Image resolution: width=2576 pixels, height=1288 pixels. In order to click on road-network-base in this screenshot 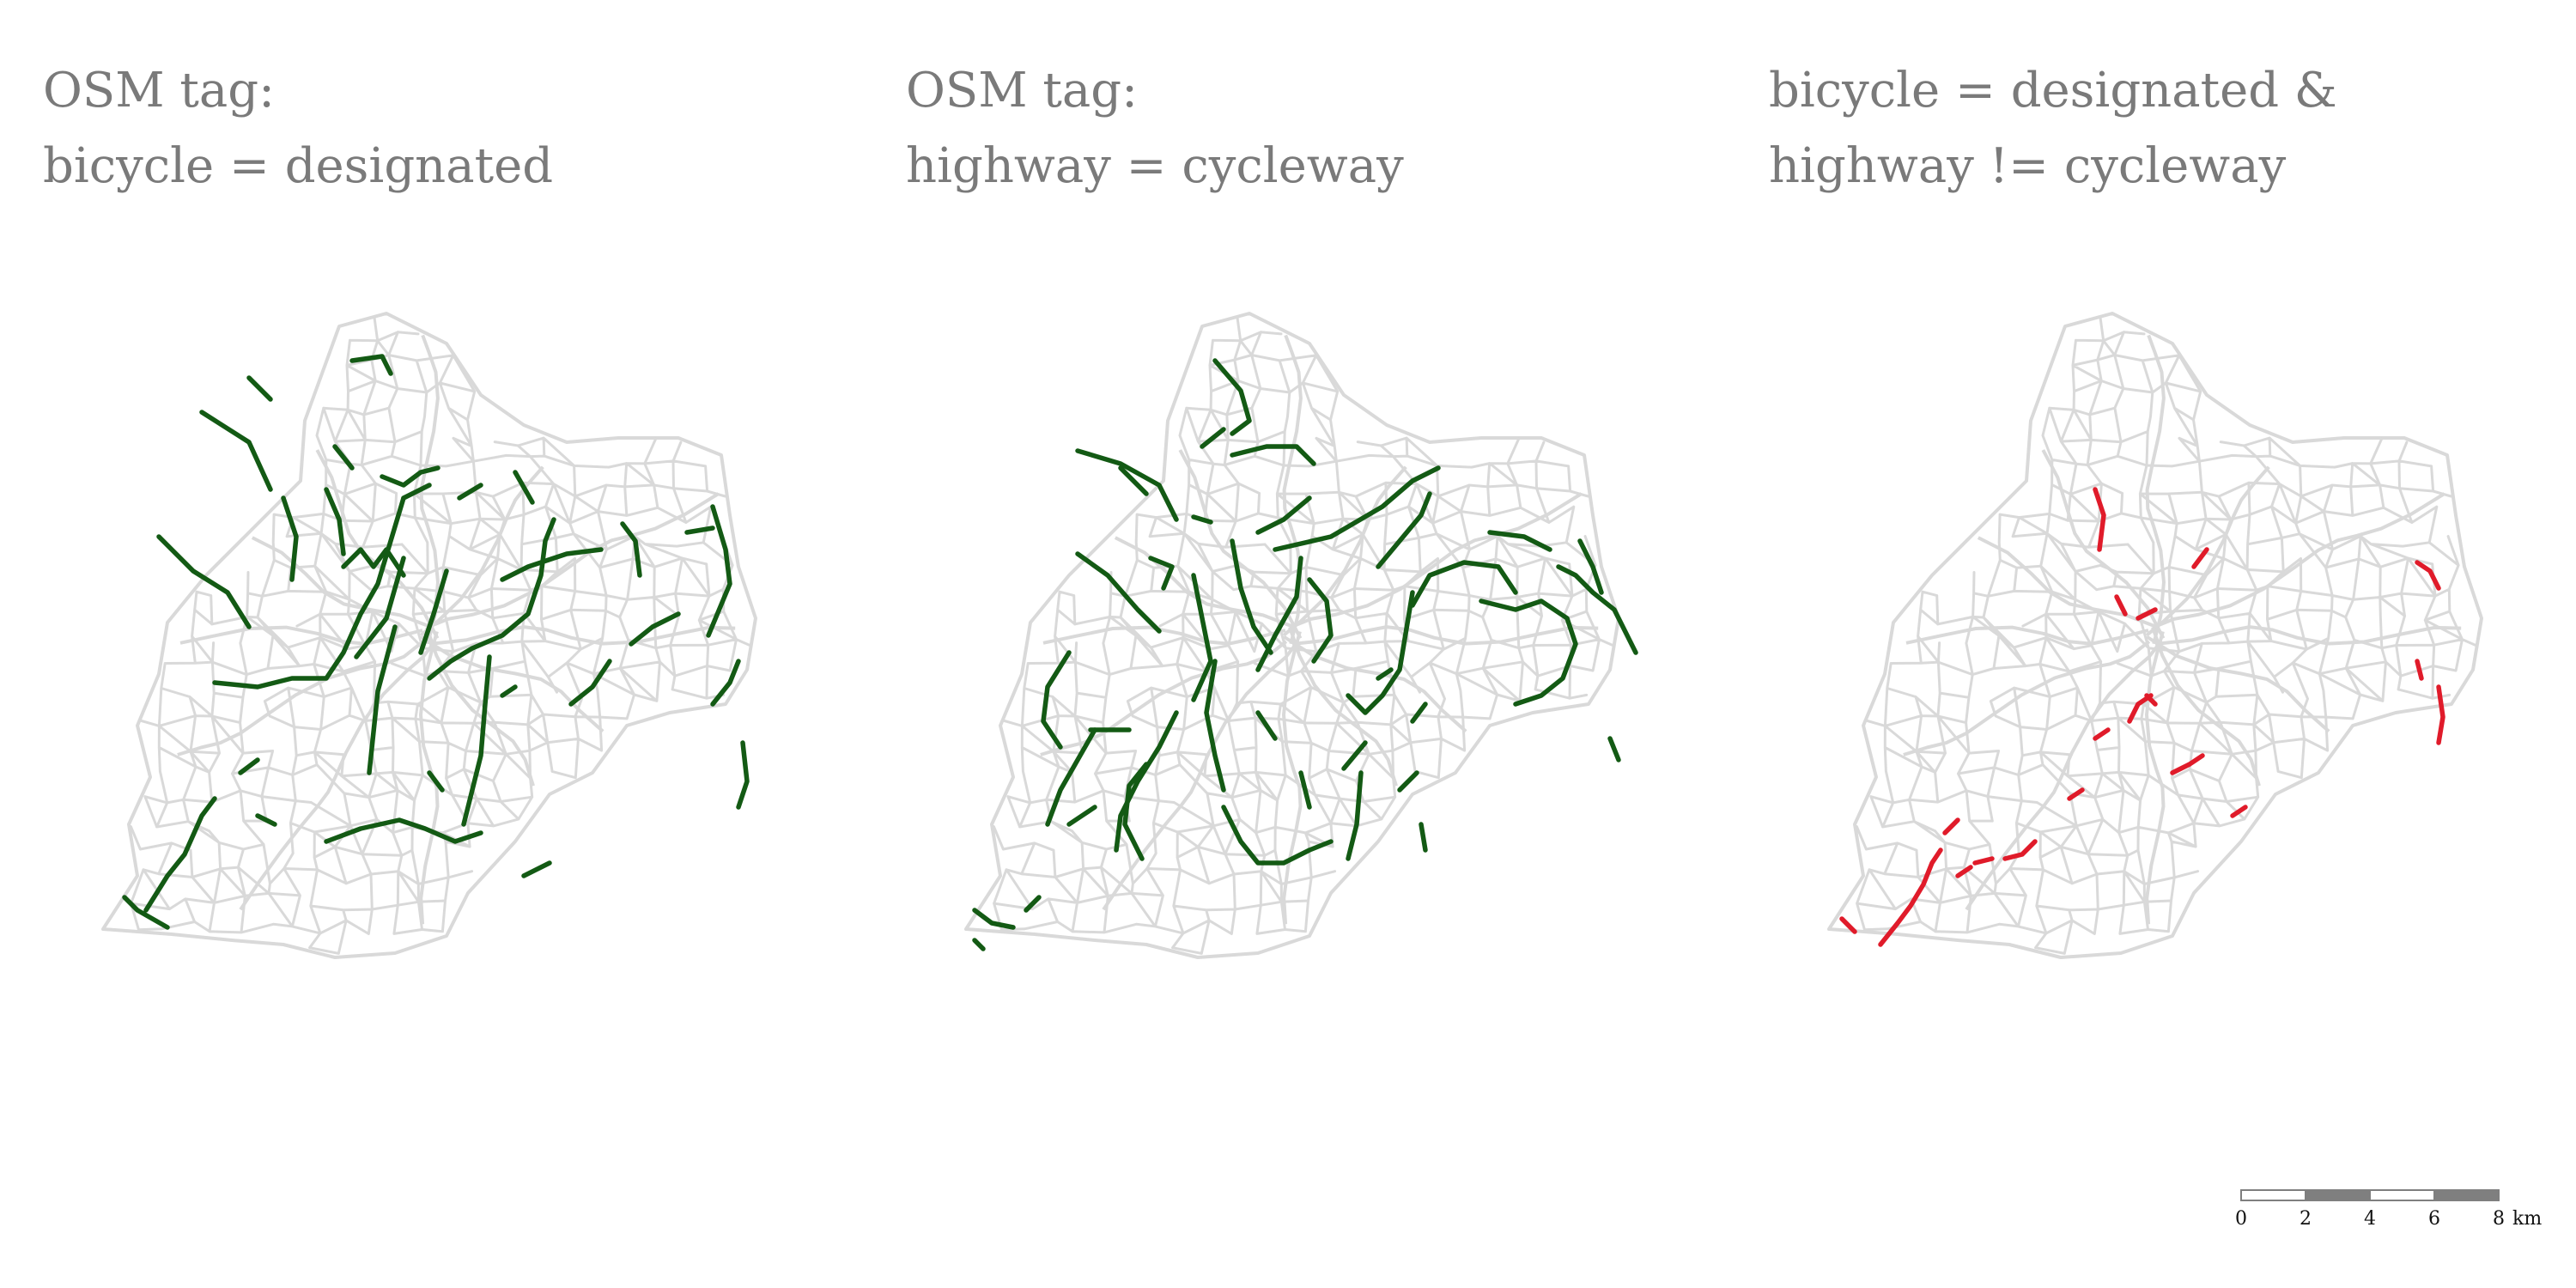, I will do `click(1292, 636)`.